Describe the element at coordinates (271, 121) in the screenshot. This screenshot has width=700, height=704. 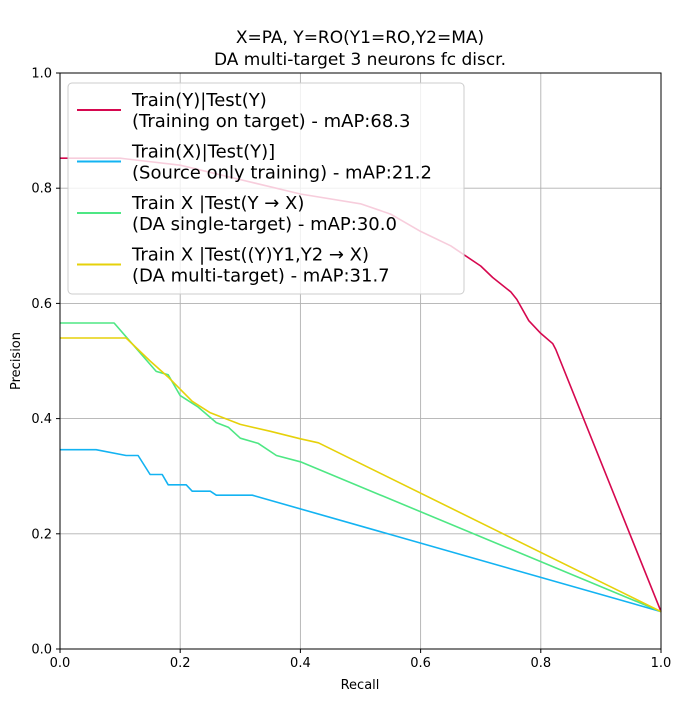
I see `legend-label: (Training on target) - mAP:68.3` at that location.